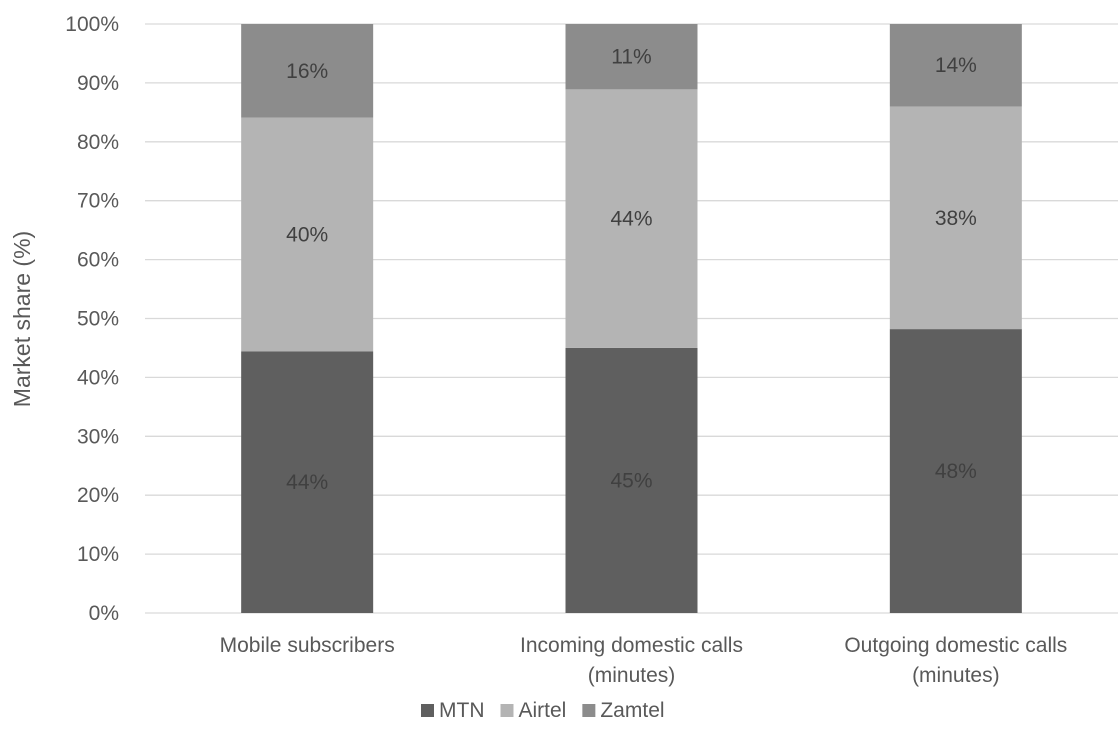  What do you see at coordinates (98, 554) in the screenshot?
I see `y-tick-label: 10%` at bounding box center [98, 554].